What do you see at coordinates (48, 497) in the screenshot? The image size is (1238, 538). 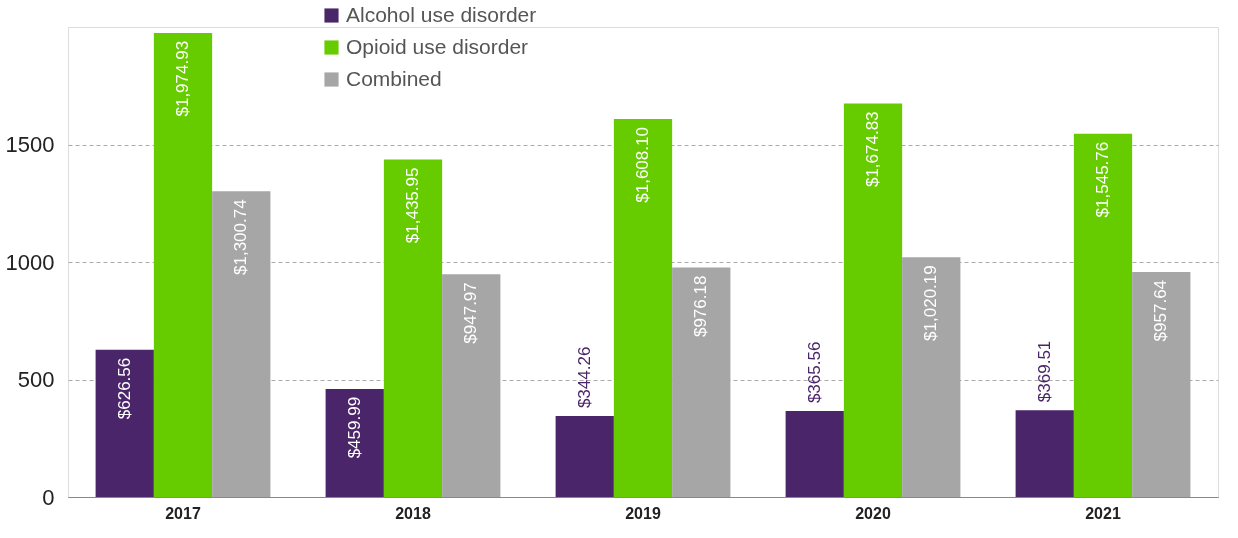 I see `y-tick-label: 0` at bounding box center [48, 497].